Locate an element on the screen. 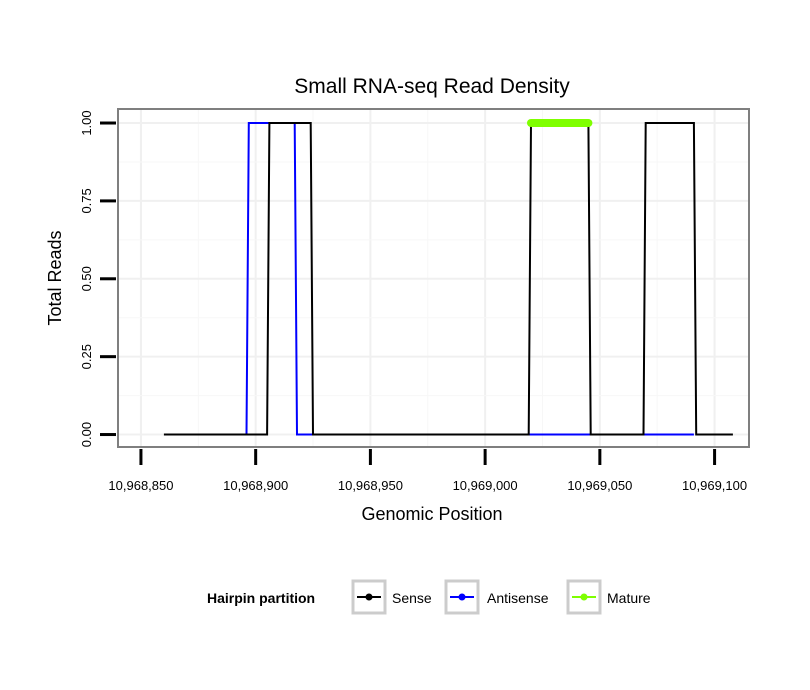 This screenshot has height=690, width=810. legend-label: Antisense is located at coordinates (518, 598).